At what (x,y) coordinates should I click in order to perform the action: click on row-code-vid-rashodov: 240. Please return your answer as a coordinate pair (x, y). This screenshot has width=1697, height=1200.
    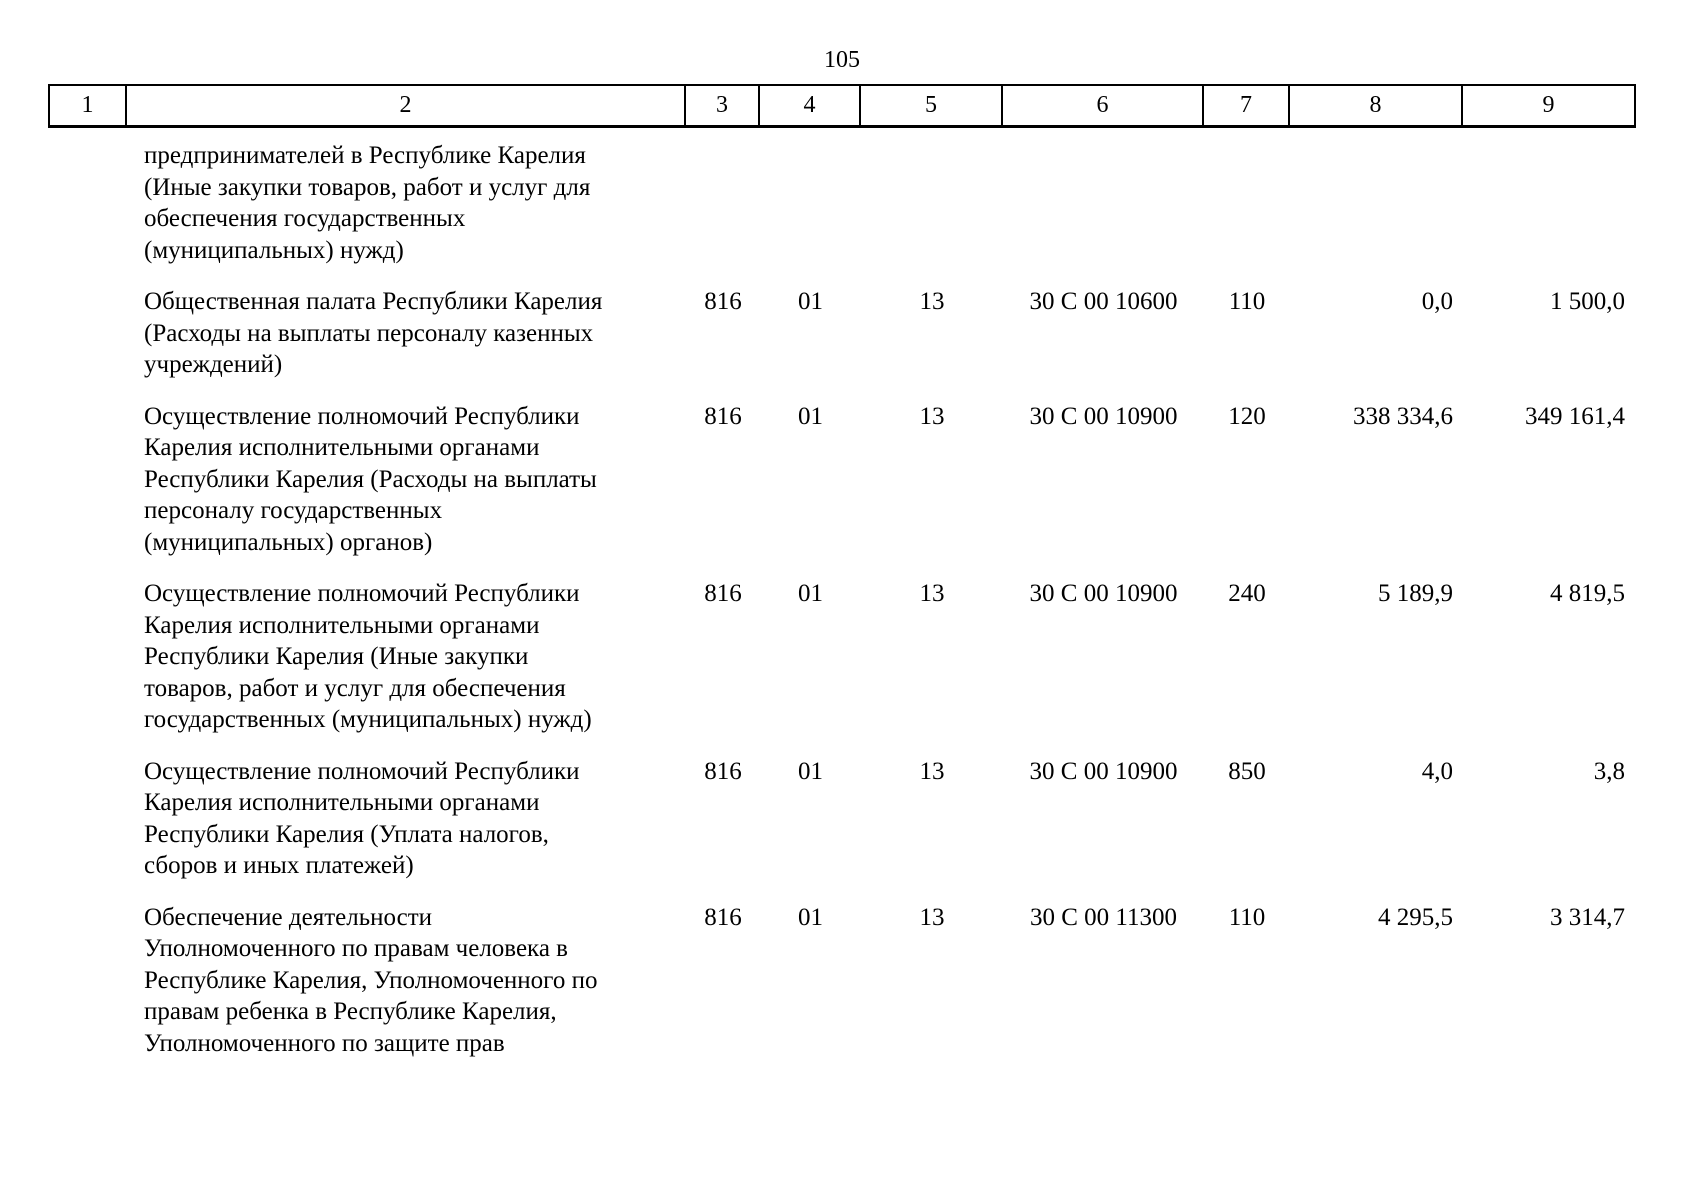
    Looking at the image, I should click on (1247, 593).